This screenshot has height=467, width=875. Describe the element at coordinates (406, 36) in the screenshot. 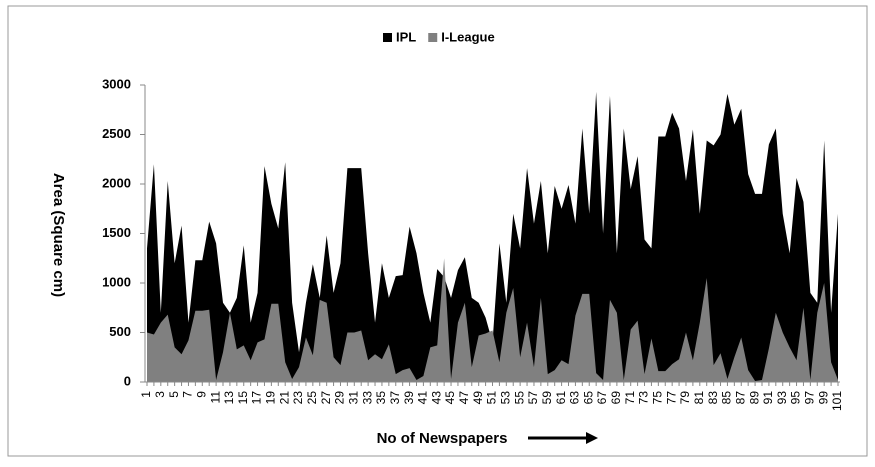

I see `legend-label: IPL` at that location.